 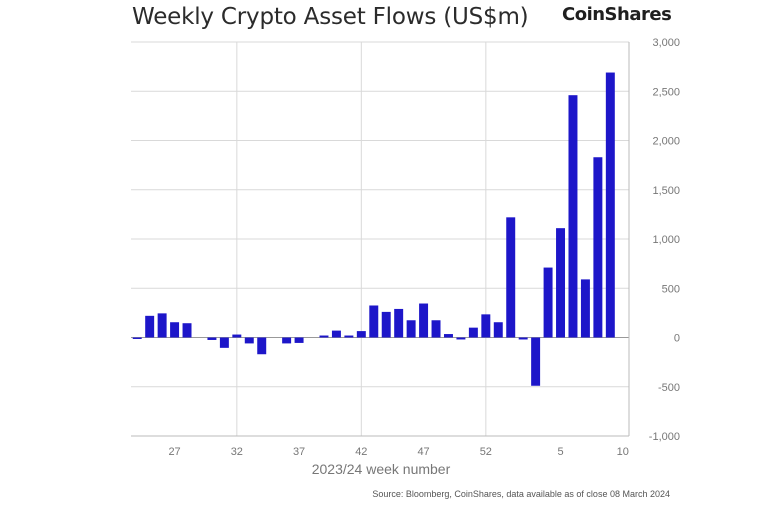 I want to click on x-tick-label: 42, so click(x=361, y=452).